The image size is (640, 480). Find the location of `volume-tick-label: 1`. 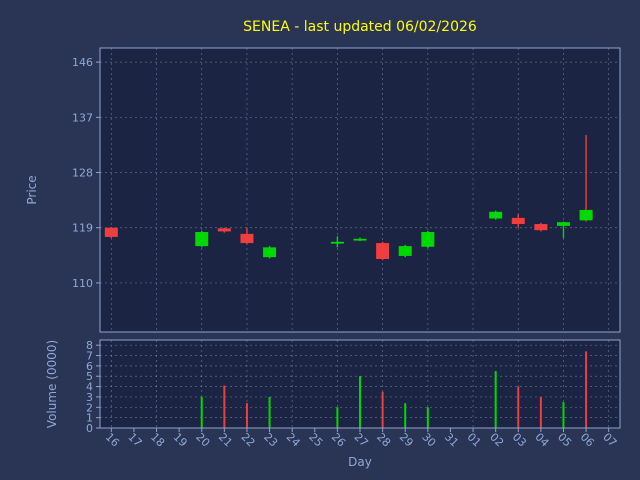

volume-tick-label: 1 is located at coordinates (89, 418).